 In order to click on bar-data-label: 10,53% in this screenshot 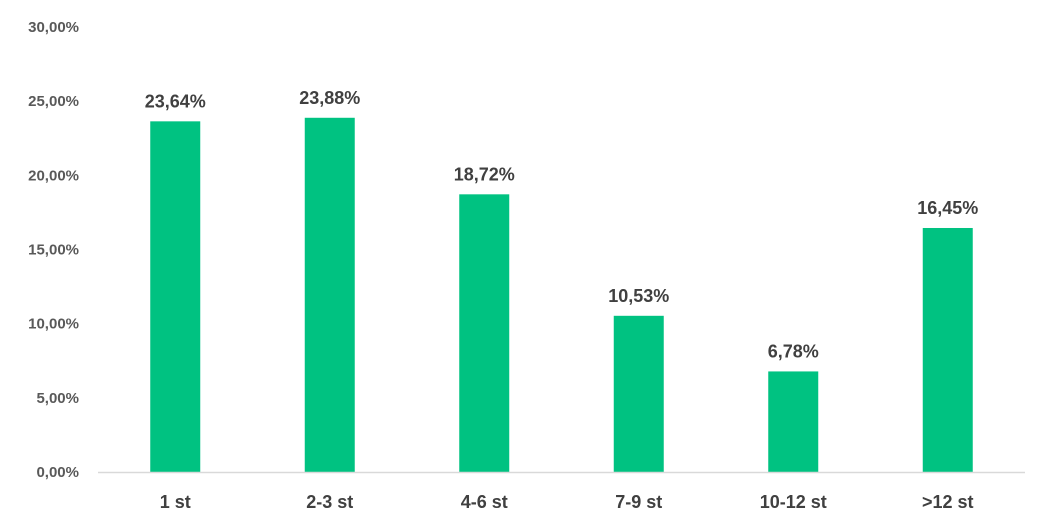, I will do `click(638, 296)`.